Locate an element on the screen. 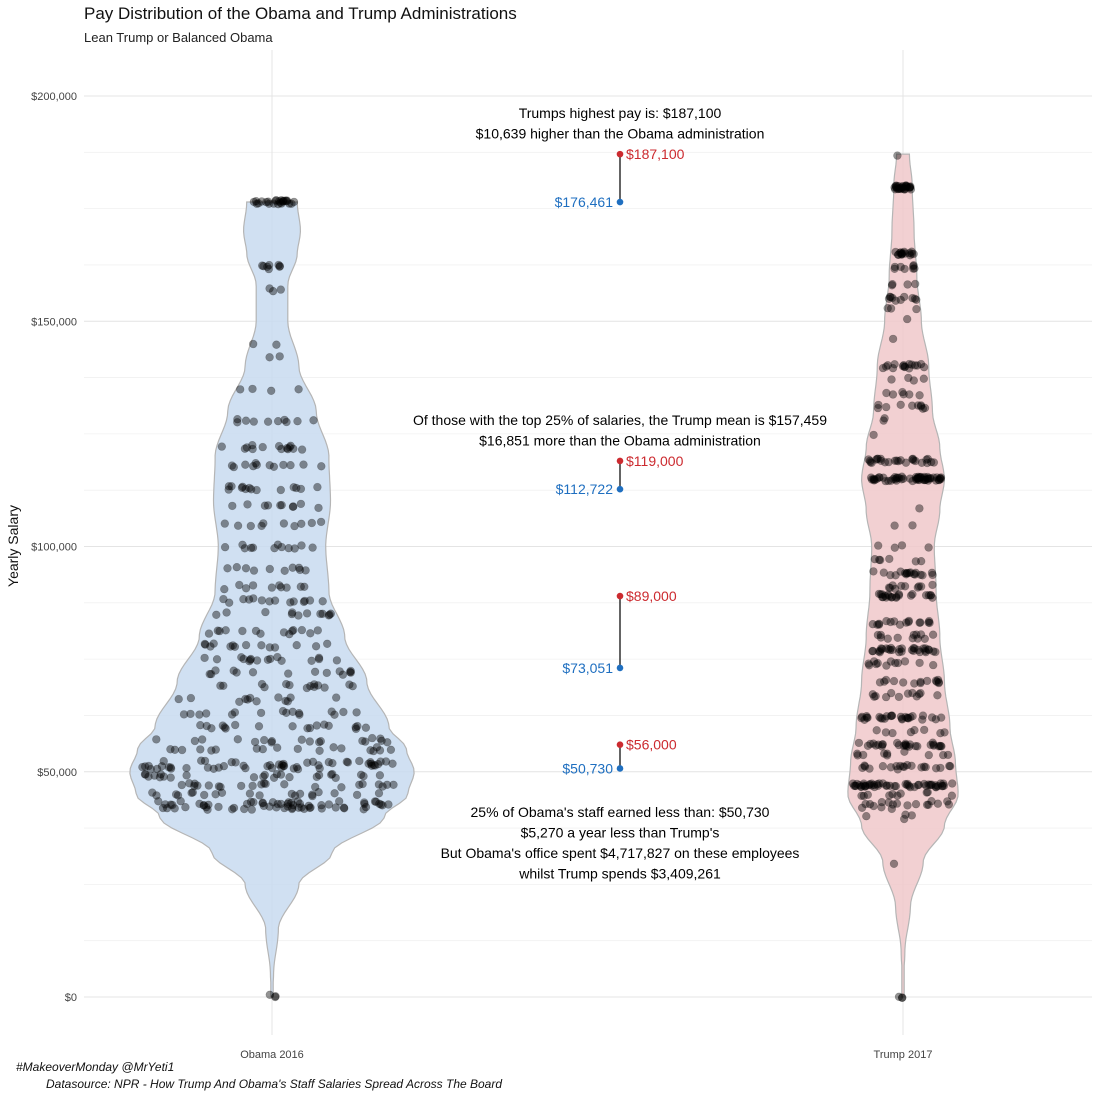 The width and height of the screenshot is (1100, 1100). annotation-line: $5,270 a year less than Trump's is located at coordinates (620, 833).